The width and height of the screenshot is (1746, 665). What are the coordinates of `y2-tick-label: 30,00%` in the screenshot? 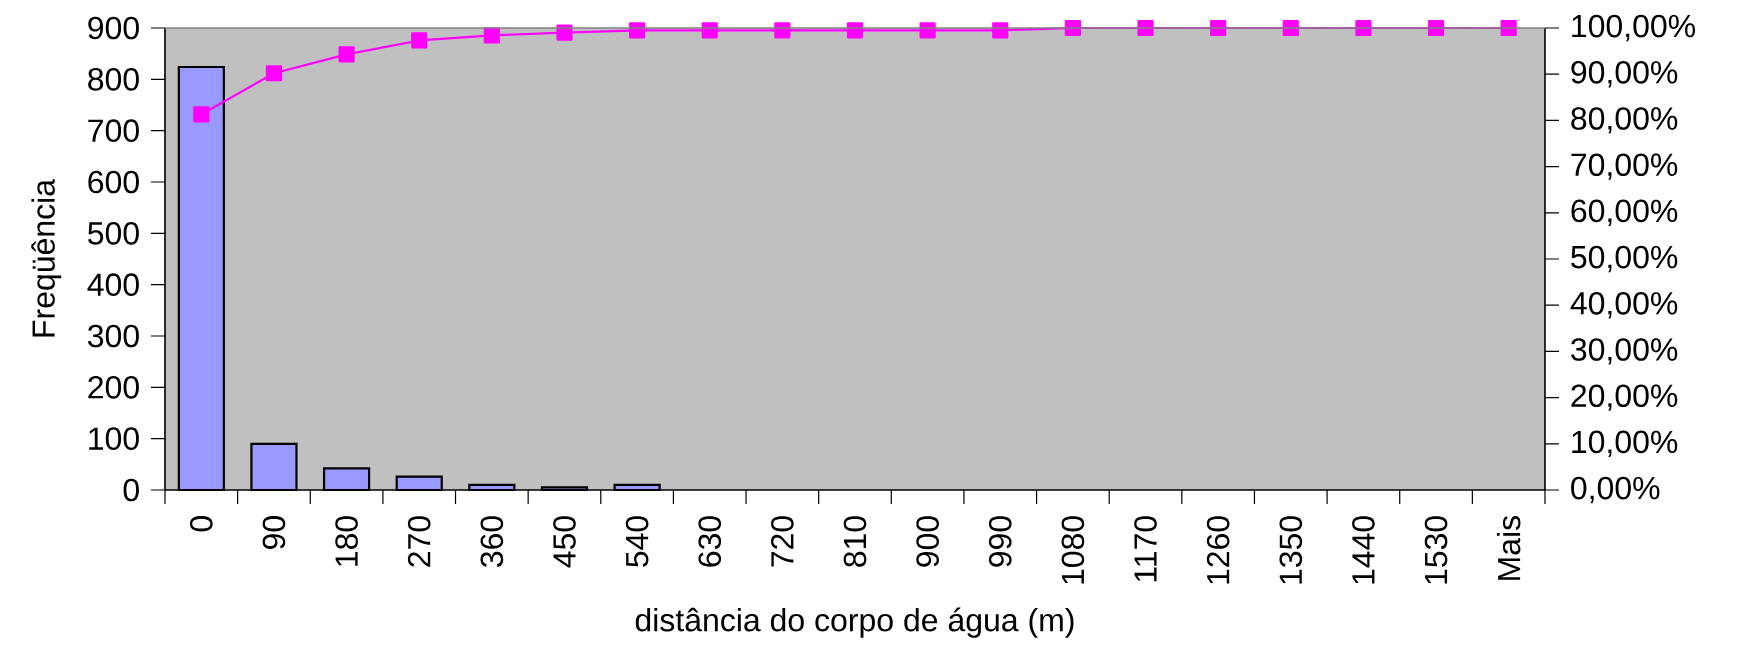 It's located at (1624, 351).